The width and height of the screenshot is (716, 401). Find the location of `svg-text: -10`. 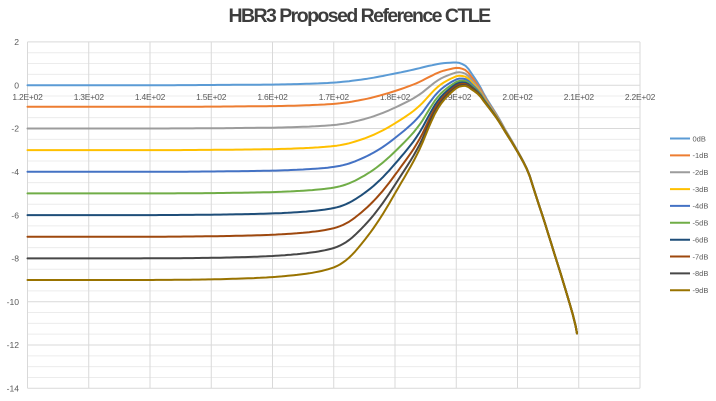

svg-text: -10 is located at coordinates (13, 302).